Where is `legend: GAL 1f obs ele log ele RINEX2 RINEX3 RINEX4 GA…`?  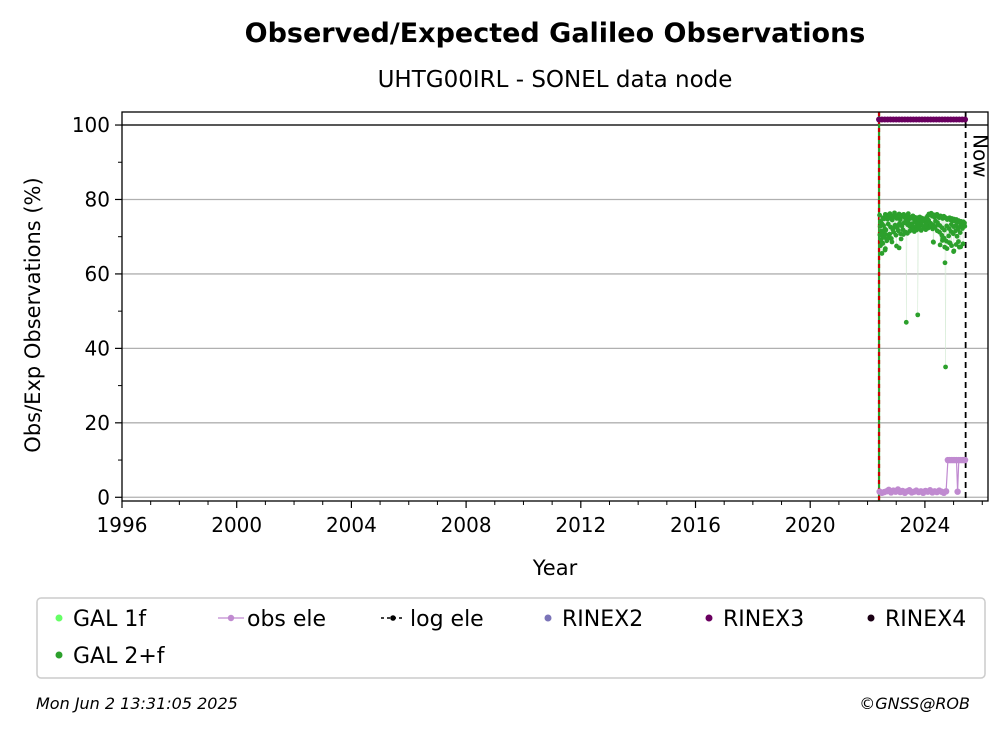
legend: GAL 1f obs ele log ele RINEX2 RINEX3 RINEX4 GA… is located at coordinates (510, 638).